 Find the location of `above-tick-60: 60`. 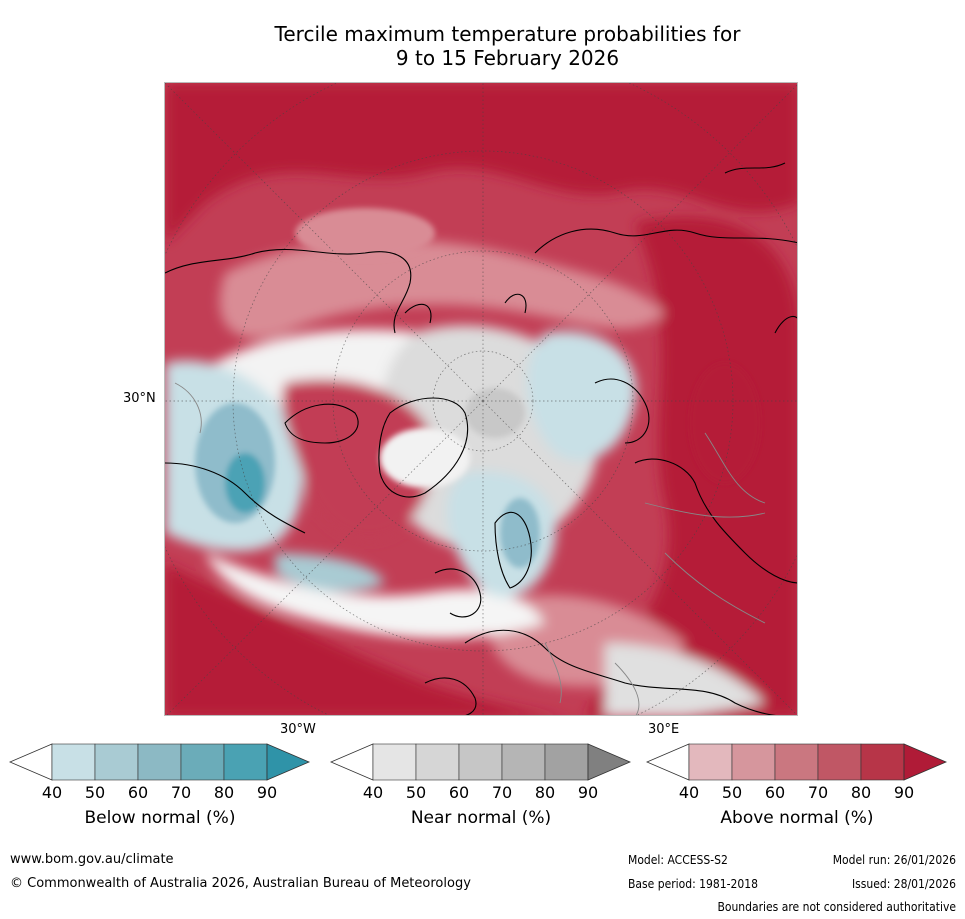

above-tick-60: 60 is located at coordinates (775, 792).